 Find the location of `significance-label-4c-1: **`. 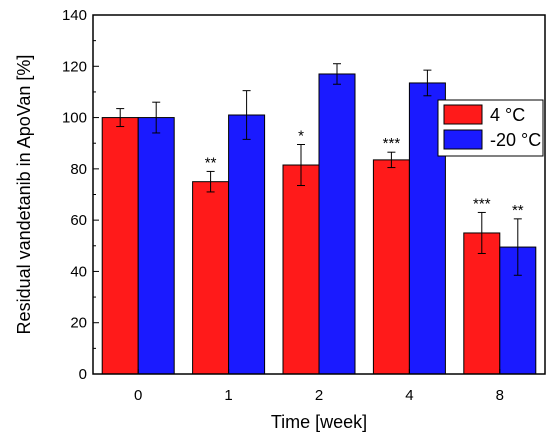

significance-label-4c-1: ** is located at coordinates (211, 162).